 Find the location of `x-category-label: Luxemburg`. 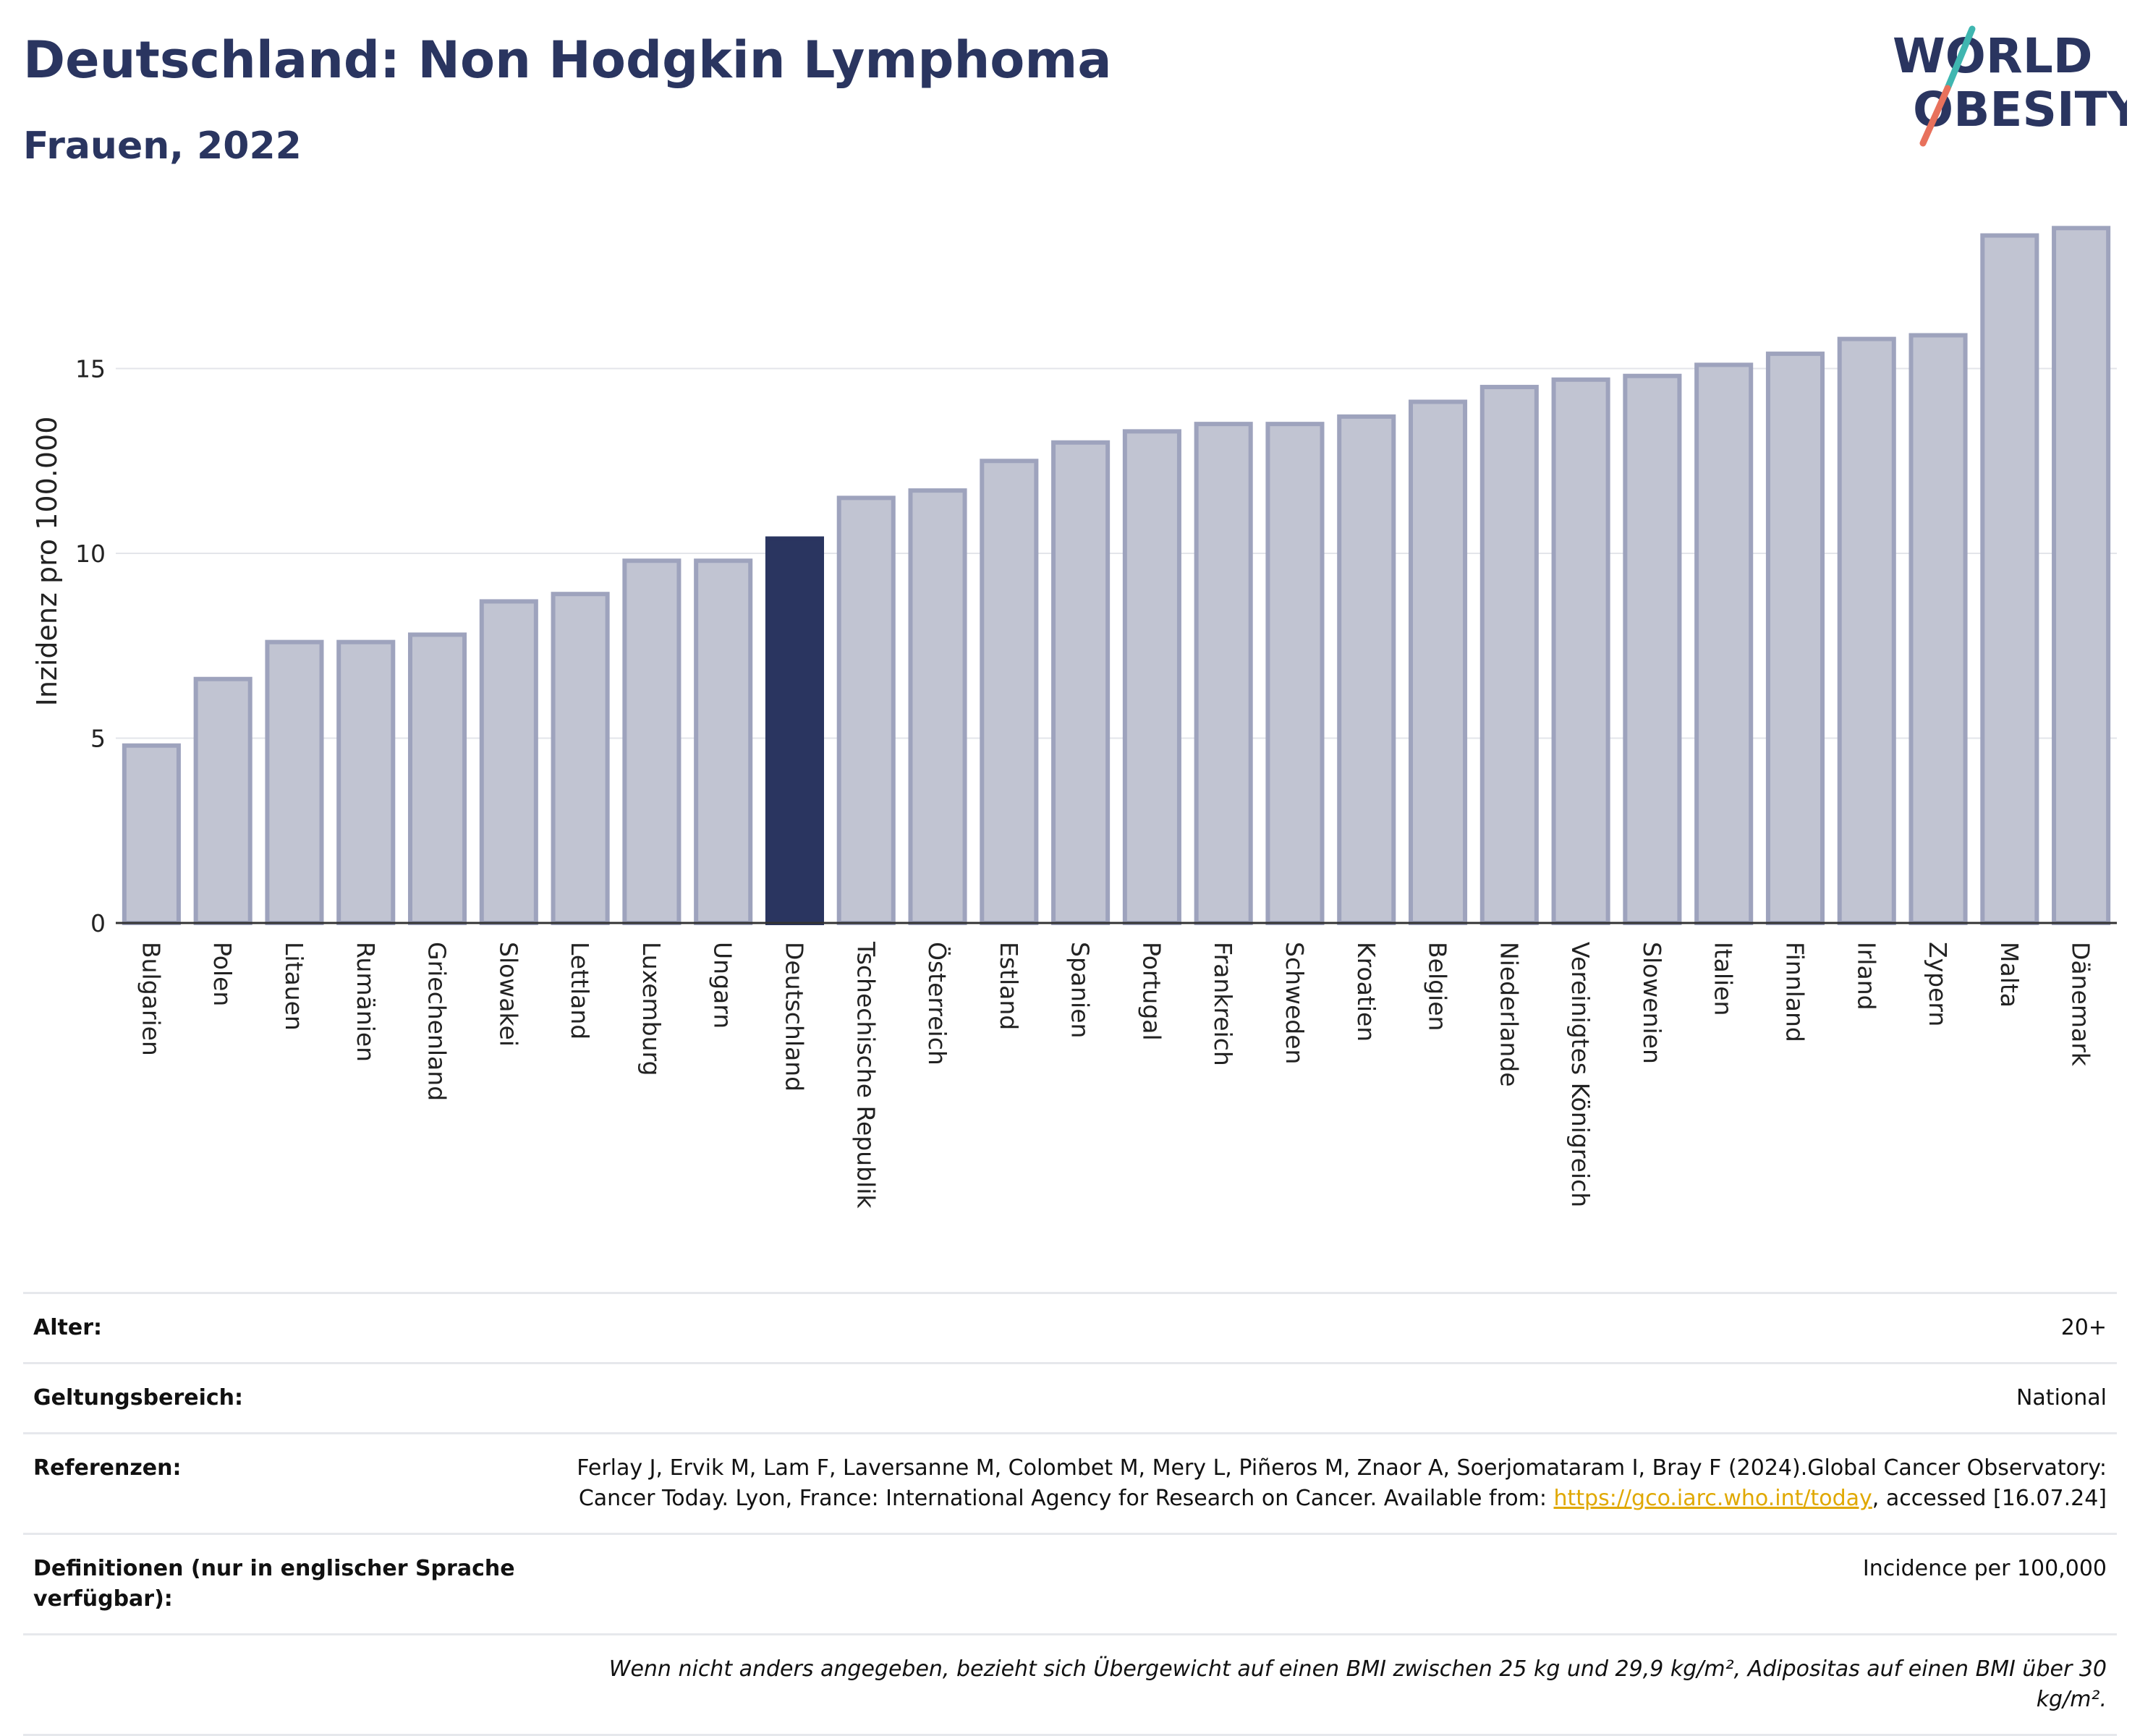

x-category-label: Luxemburg is located at coordinates (651, 1009).